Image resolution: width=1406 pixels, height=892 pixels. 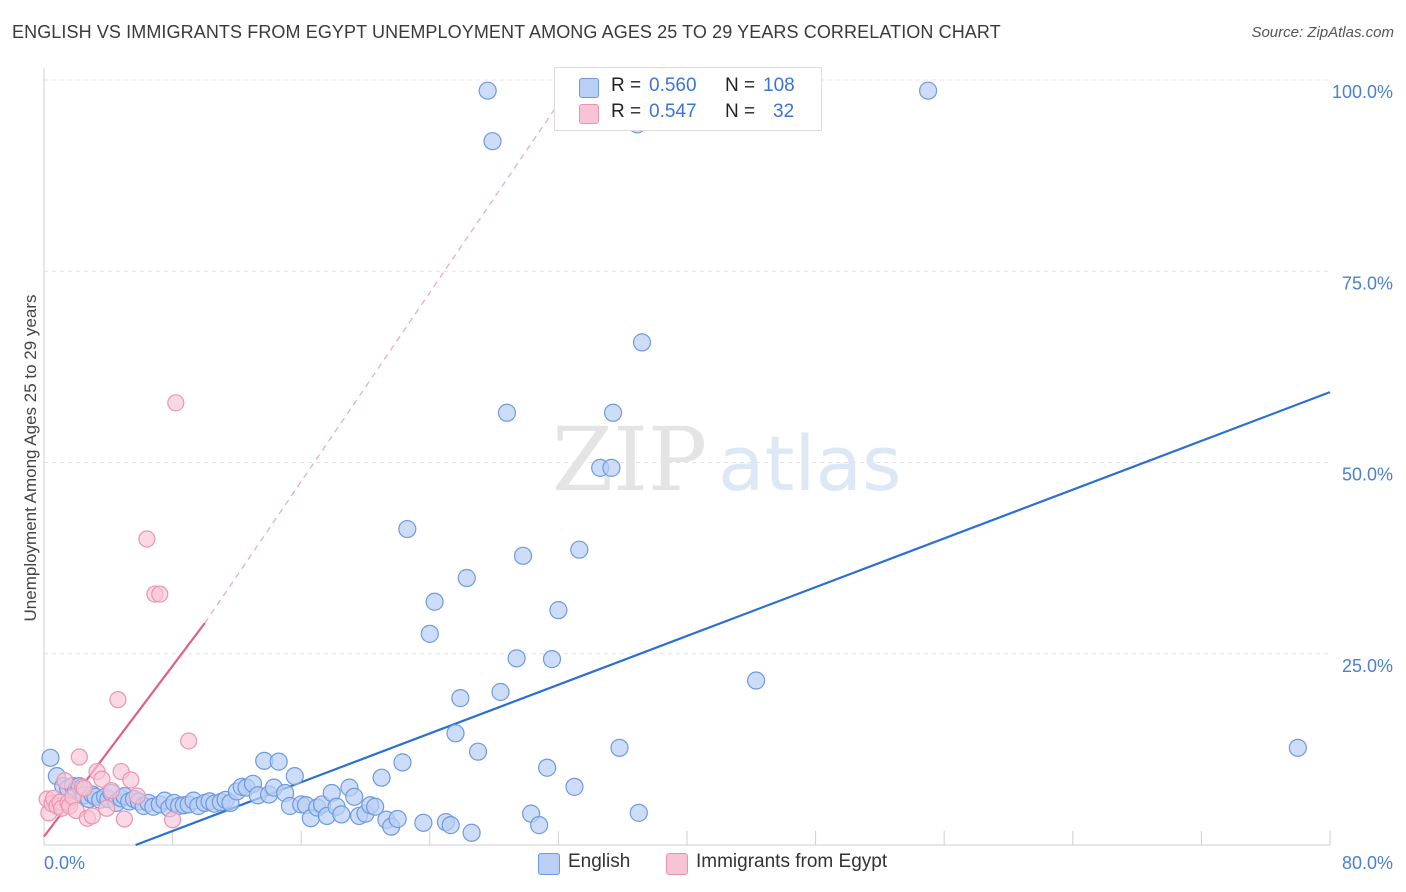 I want to click on egypt-r-value: 0.547, so click(x=673, y=111).